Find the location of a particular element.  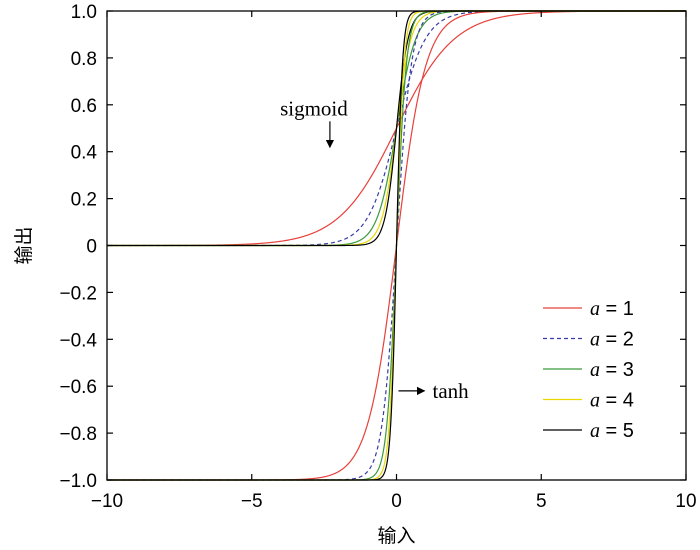

y-tick-label: −0.4 is located at coordinates (78, 340).